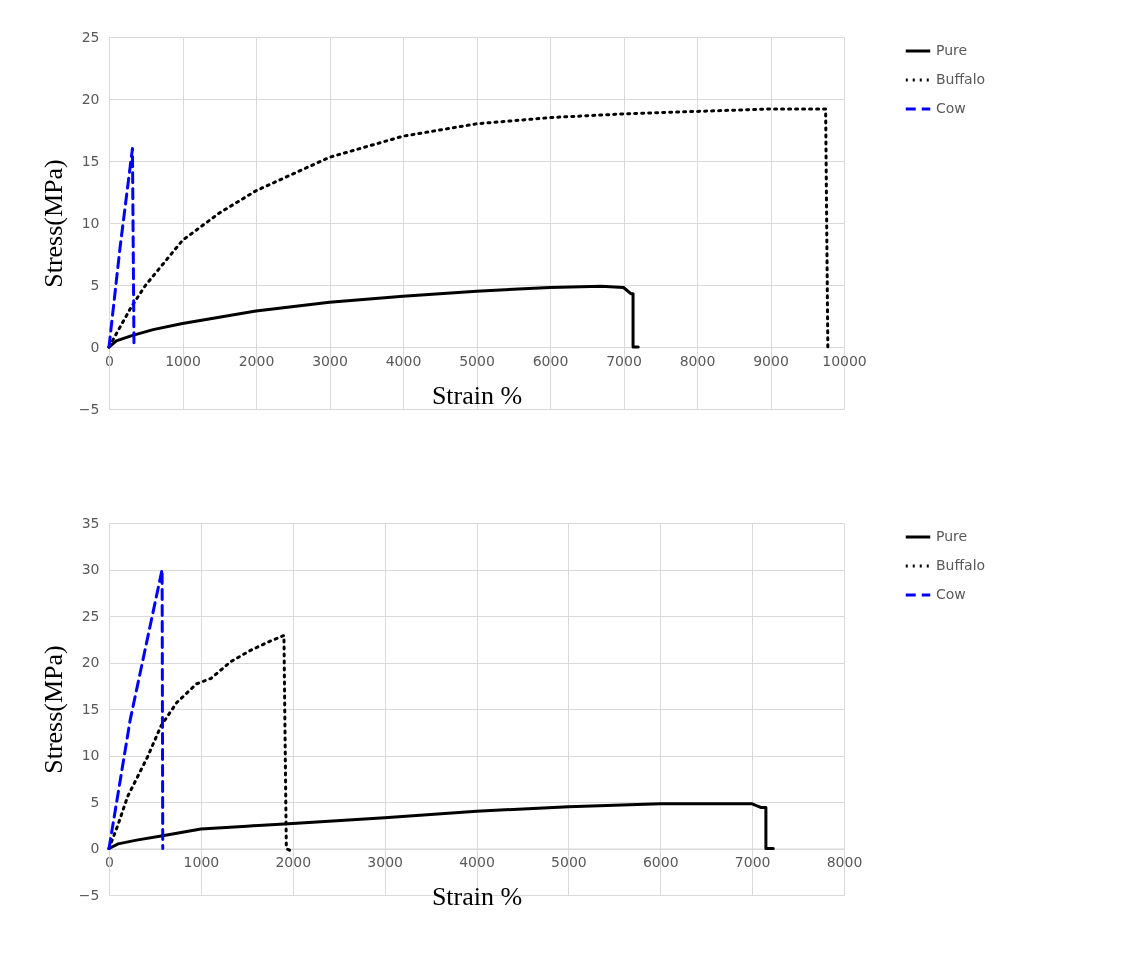  Describe the element at coordinates (90, 569) in the screenshot. I see `y-tick-label: 30` at that location.